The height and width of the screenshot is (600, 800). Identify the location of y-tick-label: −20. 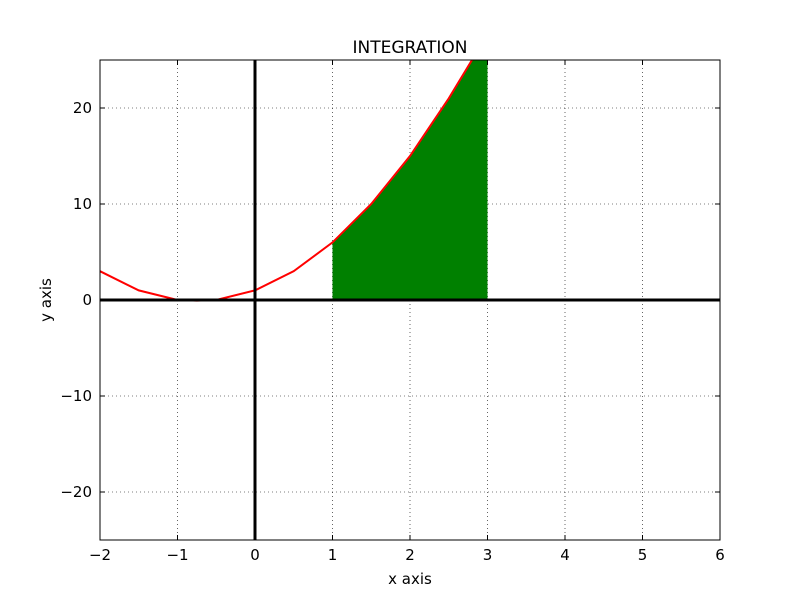
(76, 492).